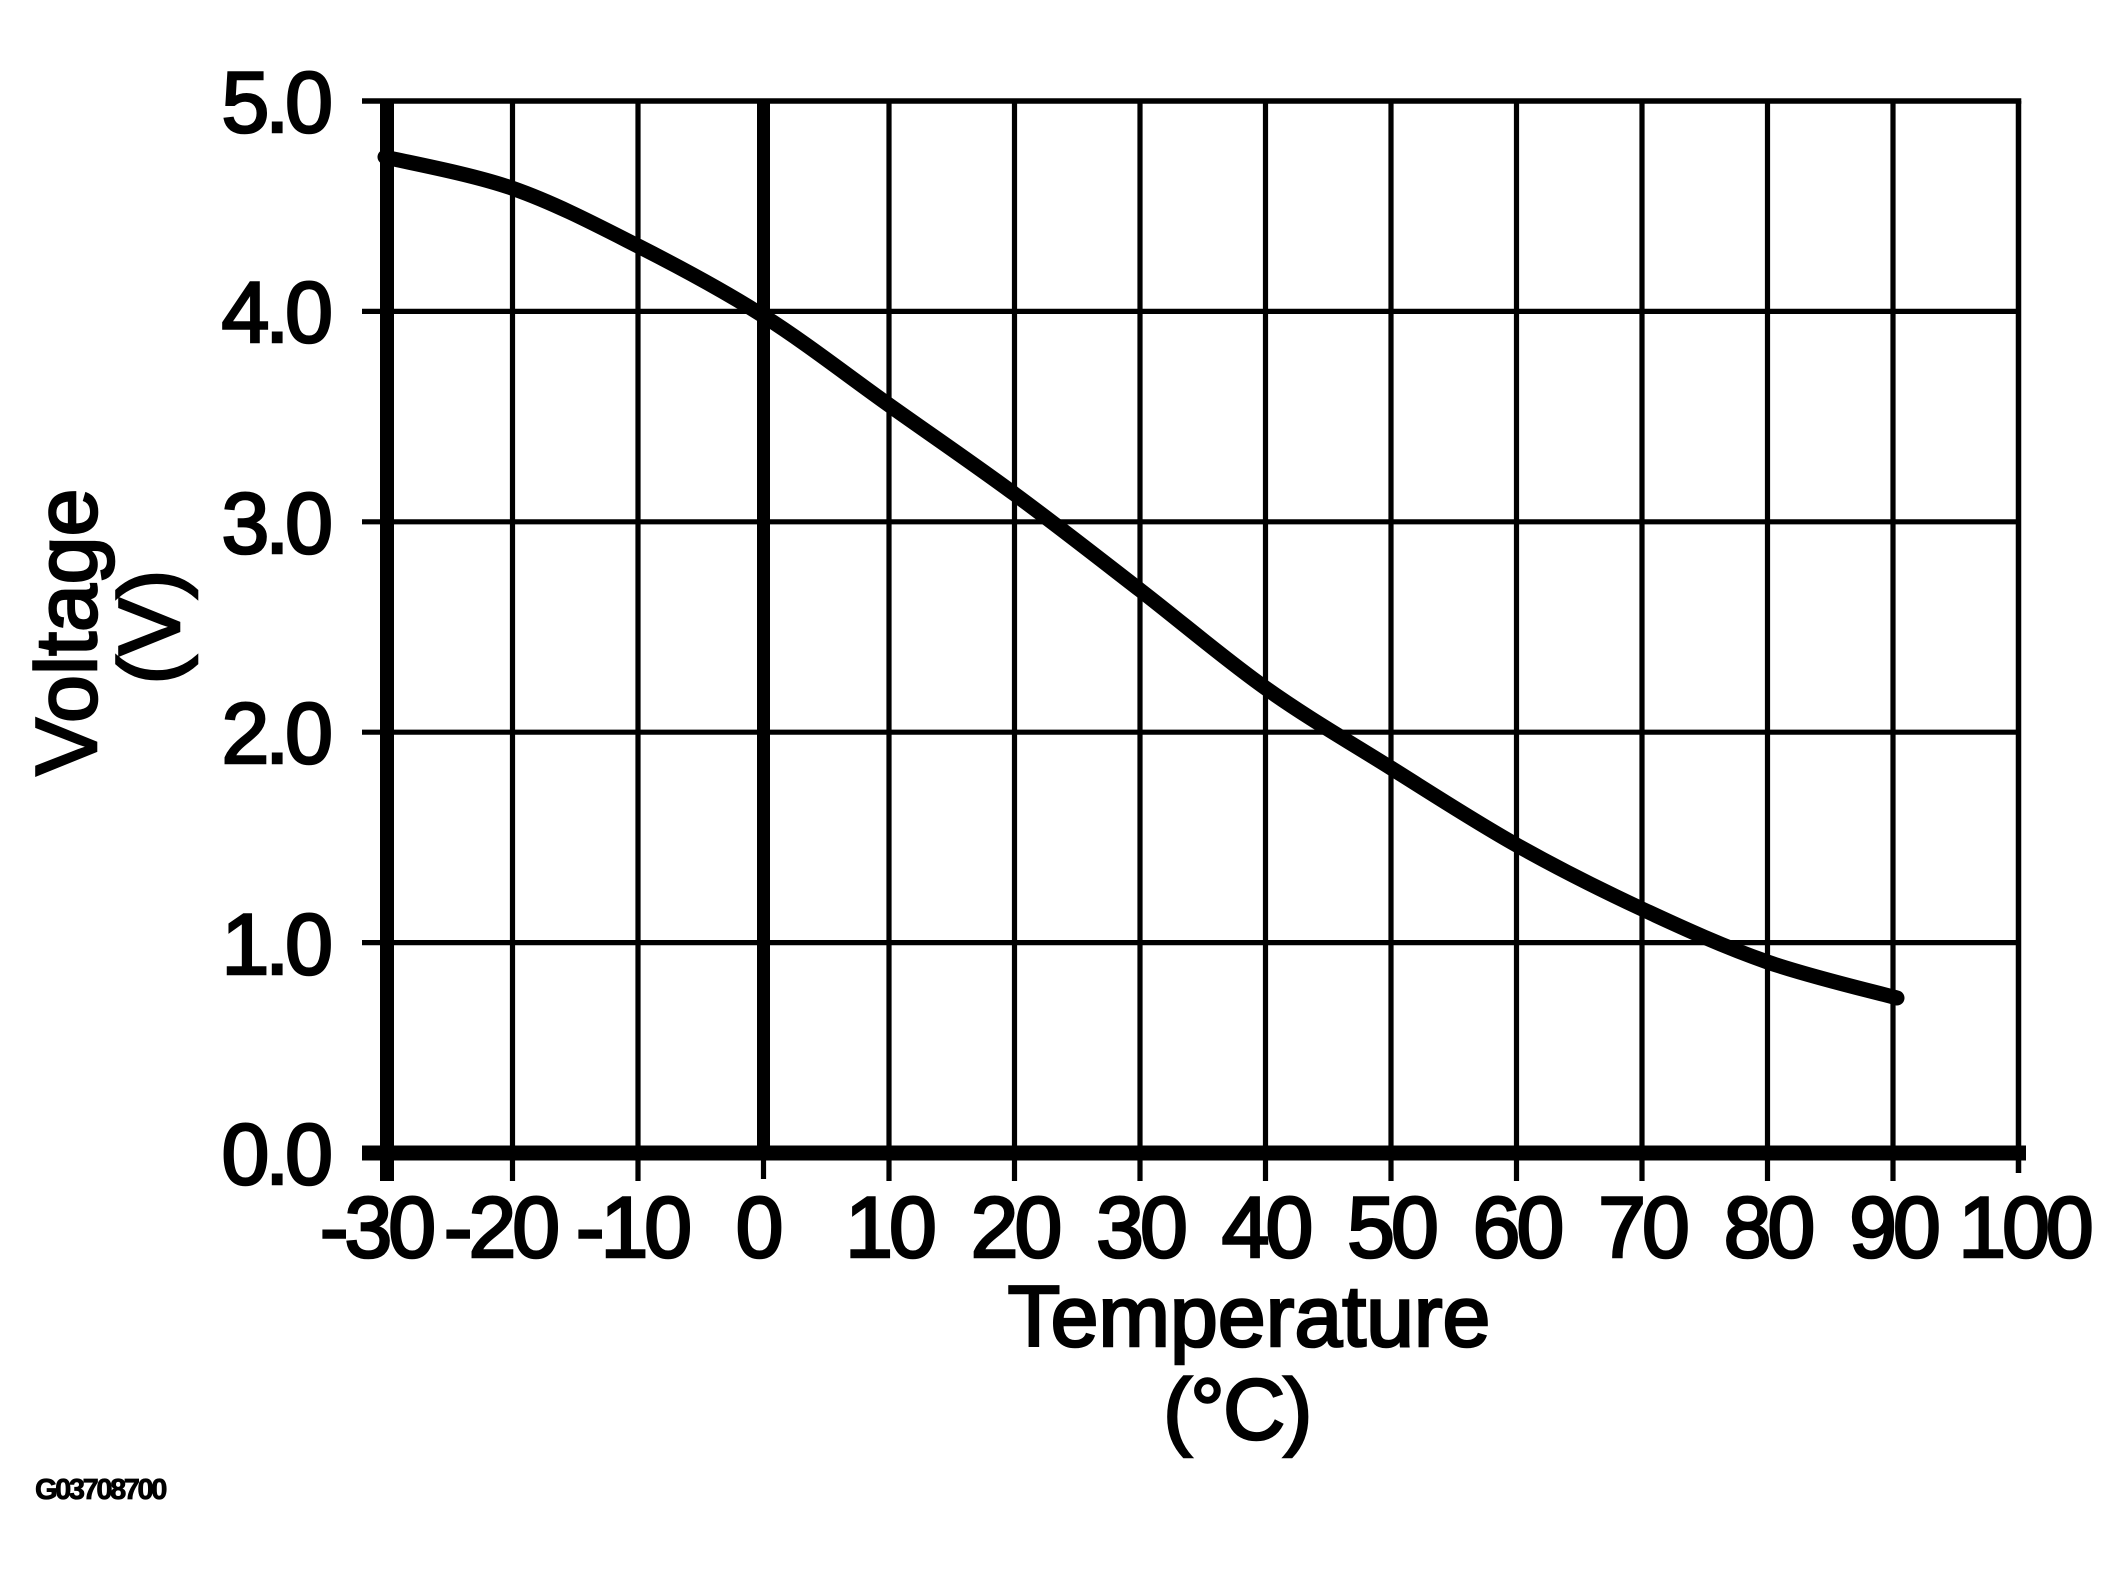 The image size is (2124, 1573). I want to click on svg-text: 0.0, so click(275, 1155).